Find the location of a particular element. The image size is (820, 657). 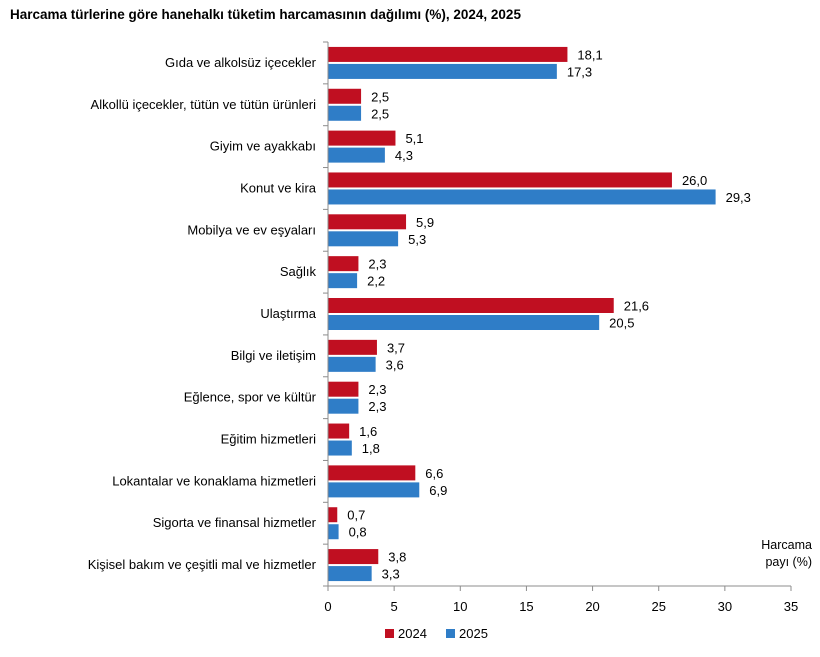

legend-swatch-2025 is located at coordinates (450, 633).